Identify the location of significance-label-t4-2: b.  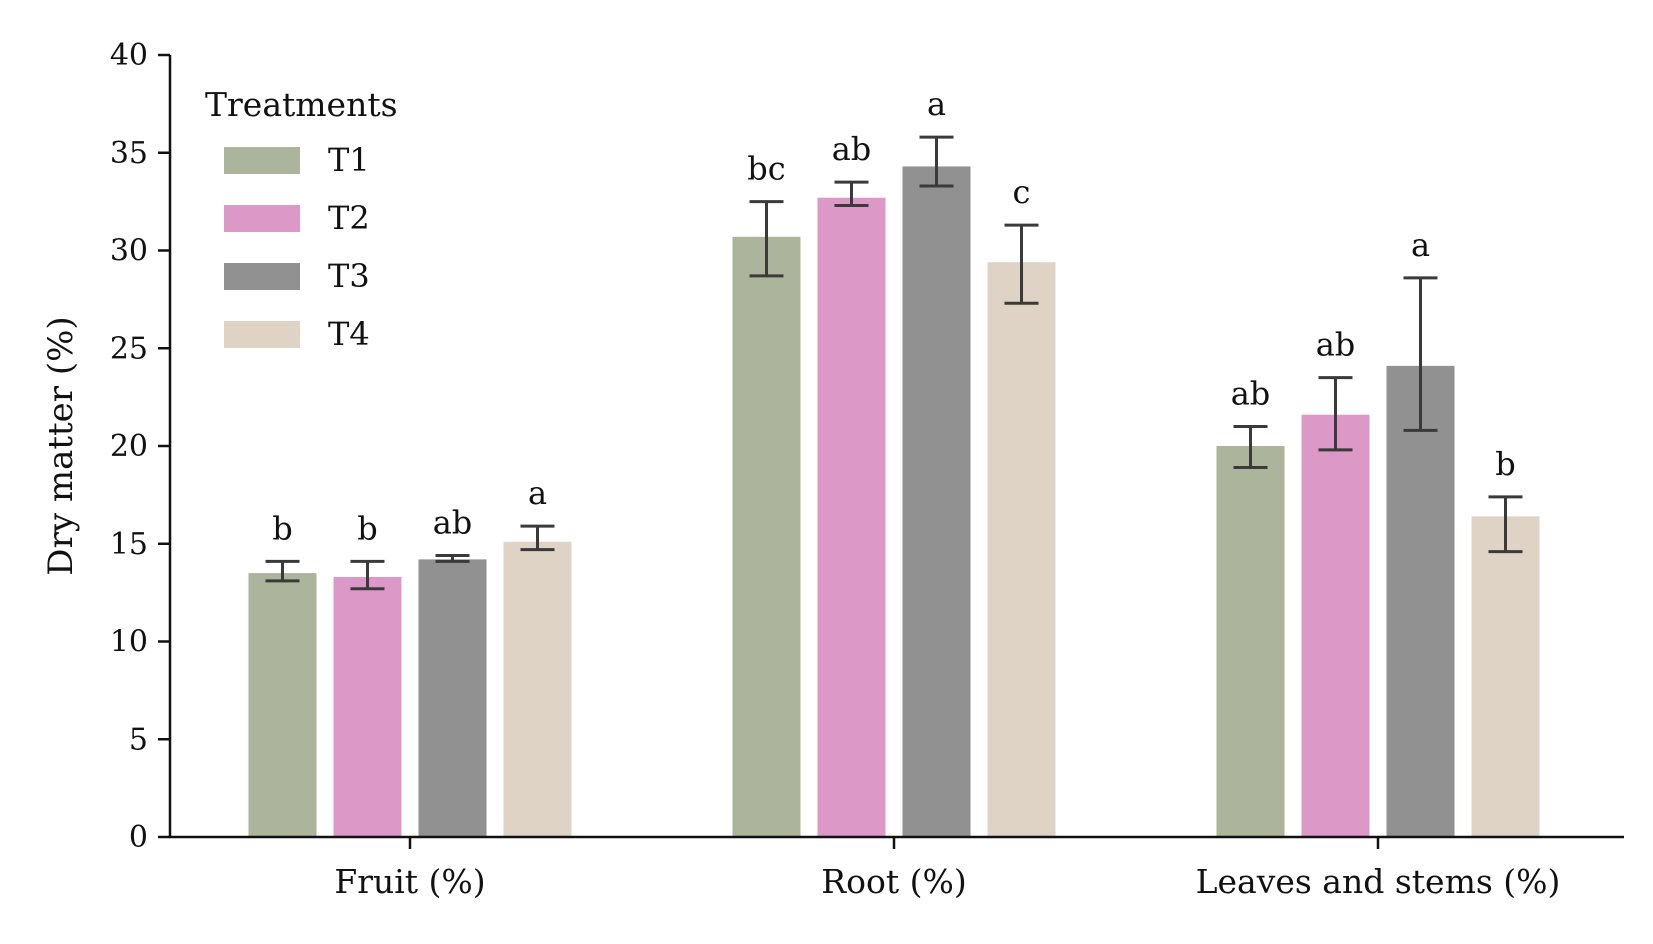
(1505, 464).